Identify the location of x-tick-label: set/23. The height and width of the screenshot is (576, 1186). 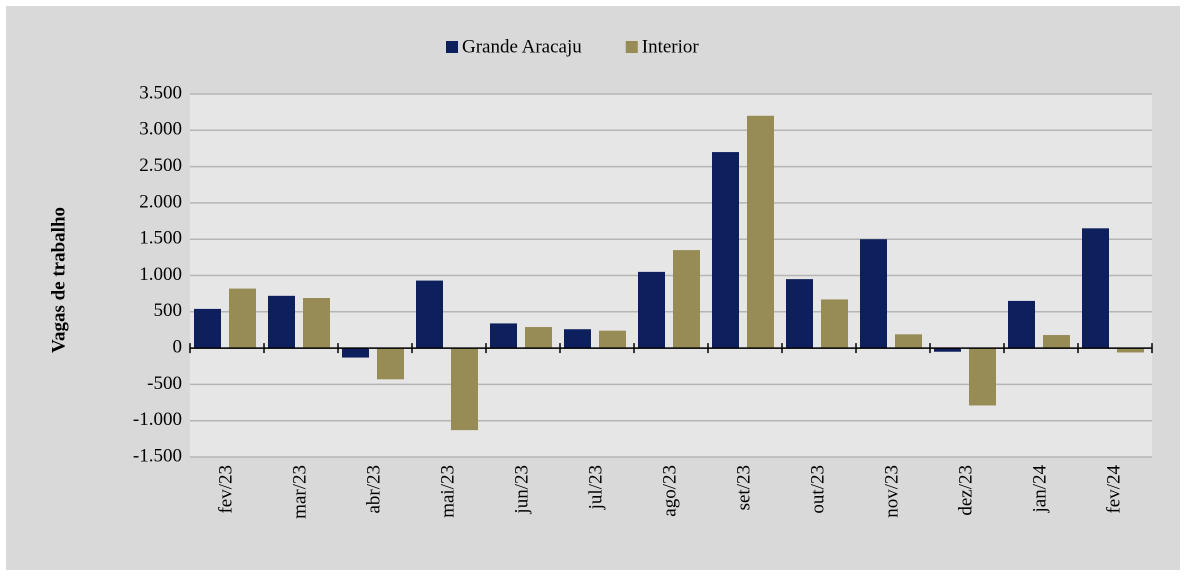
(743, 487).